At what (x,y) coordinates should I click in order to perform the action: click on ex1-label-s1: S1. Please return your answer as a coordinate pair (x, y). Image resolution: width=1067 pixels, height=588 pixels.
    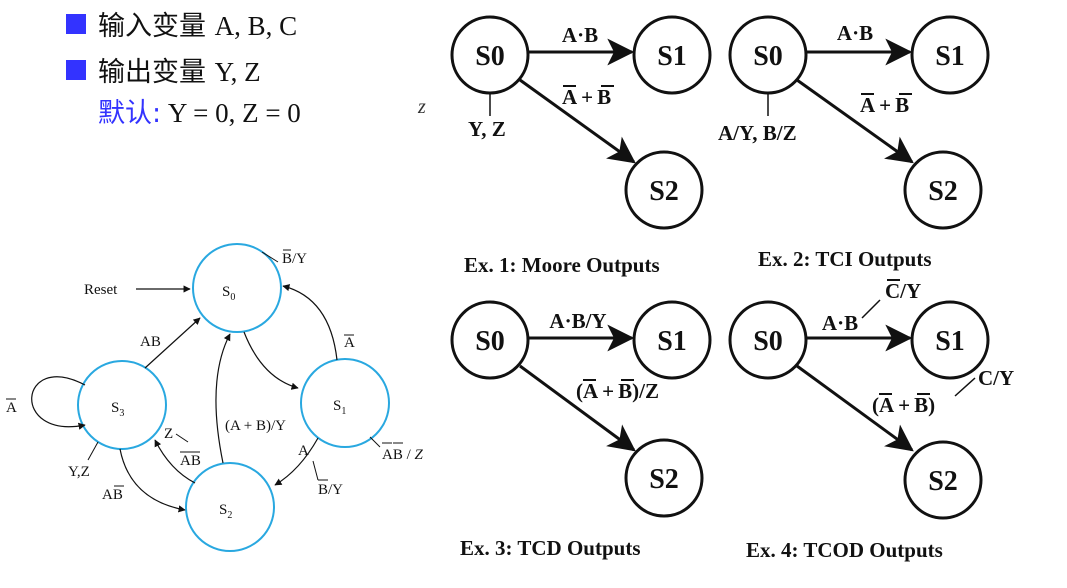
    Looking at the image, I should click on (672, 56).